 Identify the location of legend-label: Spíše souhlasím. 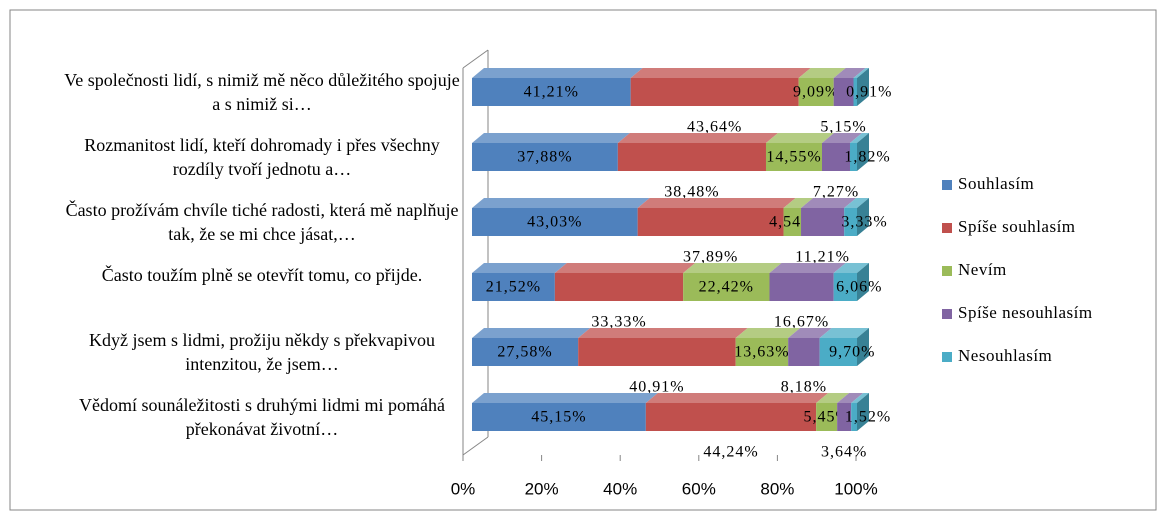
(1017, 226).